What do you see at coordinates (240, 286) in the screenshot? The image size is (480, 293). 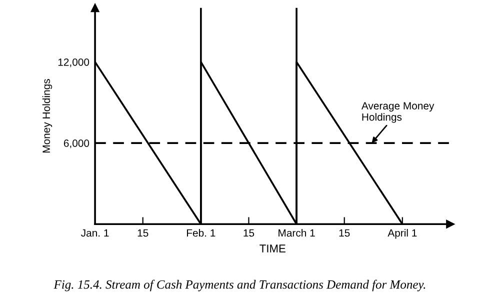 I see `text: Fig. 15.4. Stream of Cash Payments and Transactions Demand for Money.` at bounding box center [240, 286].